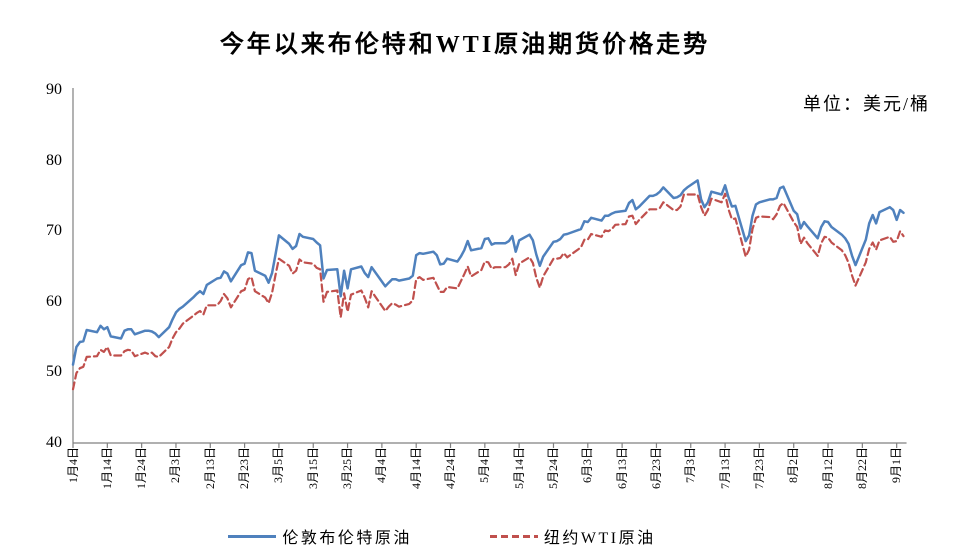 The image size is (960, 558). Describe the element at coordinates (54, 89) in the screenshot. I see `y-axis-label: 90` at that location.